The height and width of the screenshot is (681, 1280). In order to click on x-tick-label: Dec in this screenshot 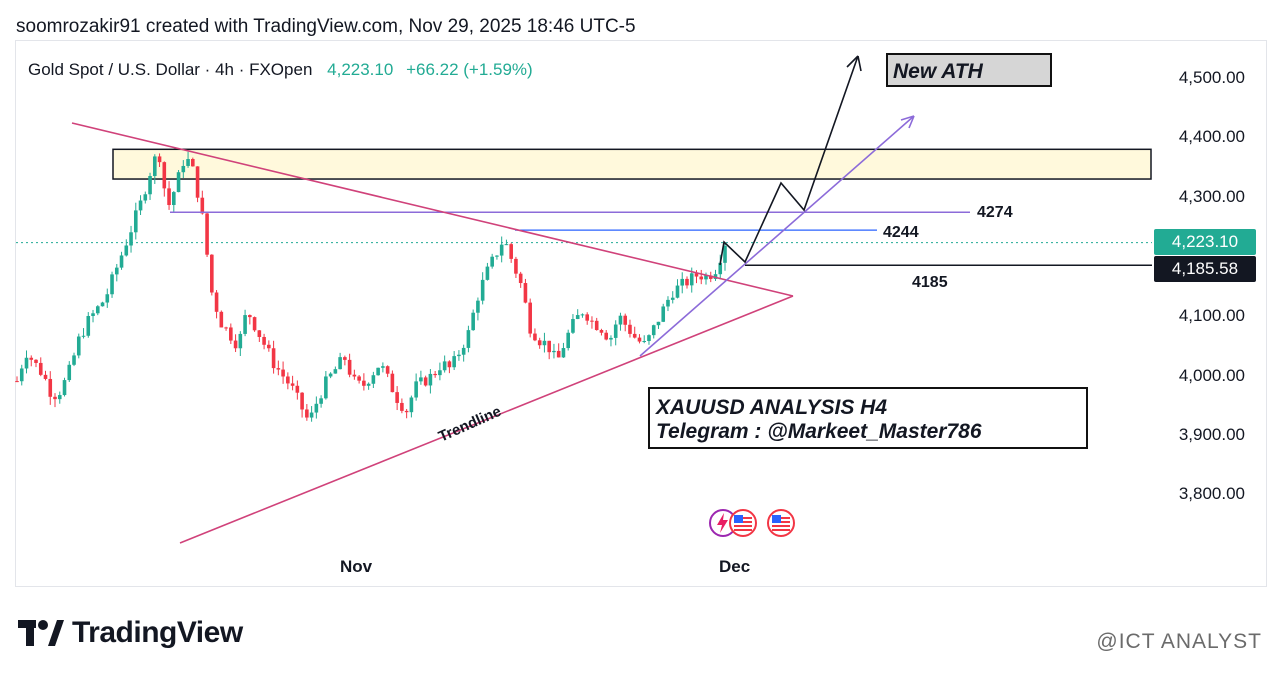, I will do `click(735, 566)`.